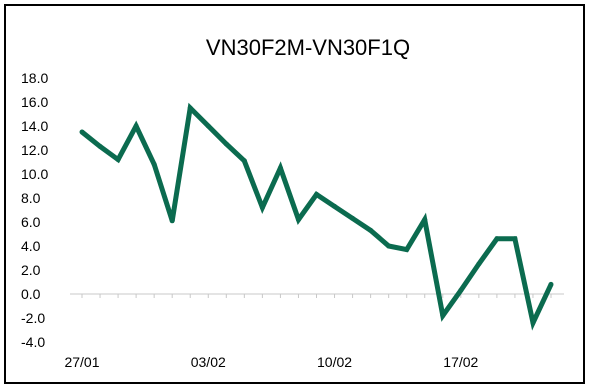 The height and width of the screenshot is (387, 589). What do you see at coordinates (34, 150) in the screenshot?
I see `y-tick-label: 12.0` at bounding box center [34, 150].